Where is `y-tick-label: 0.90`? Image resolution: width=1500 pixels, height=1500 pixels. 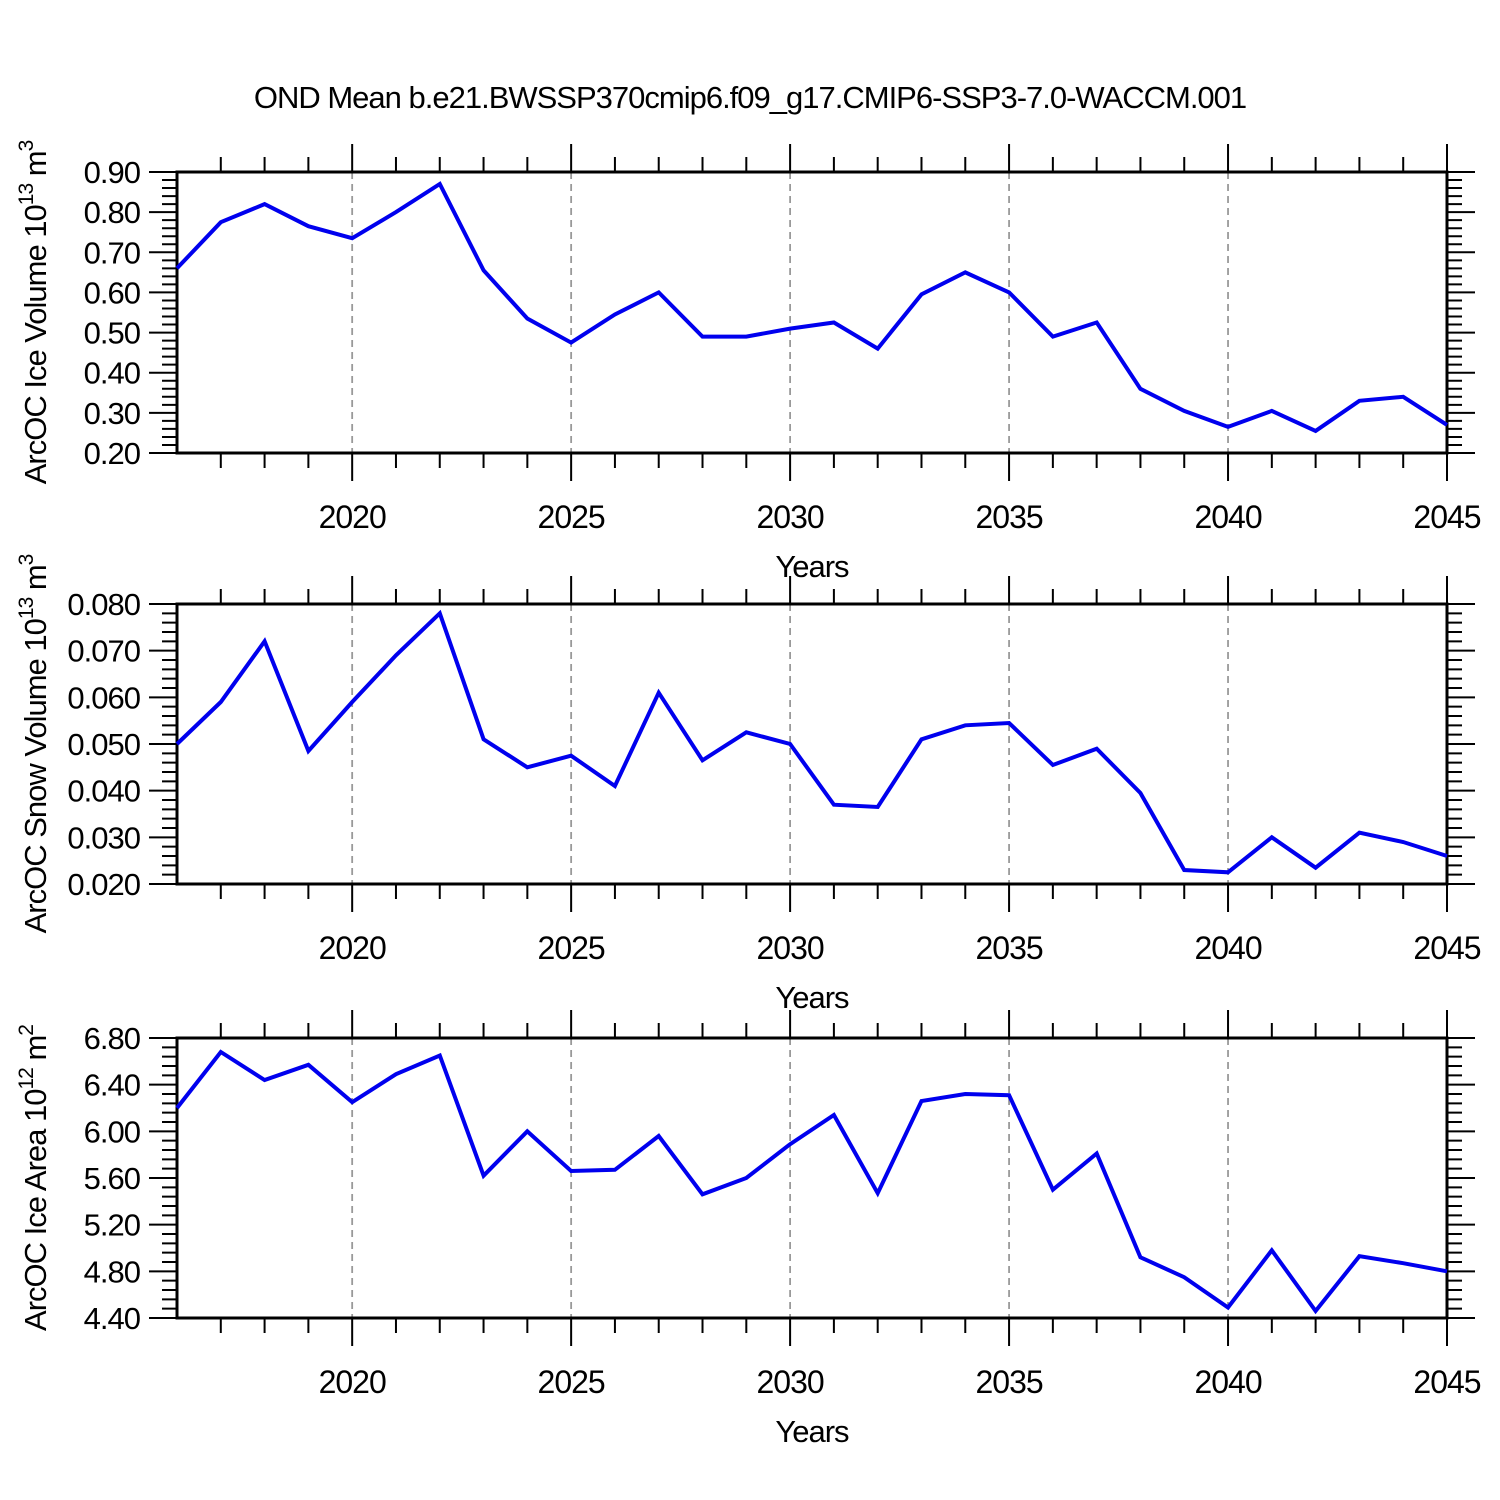 y-tick-label: 0.90 is located at coordinates (112, 172).